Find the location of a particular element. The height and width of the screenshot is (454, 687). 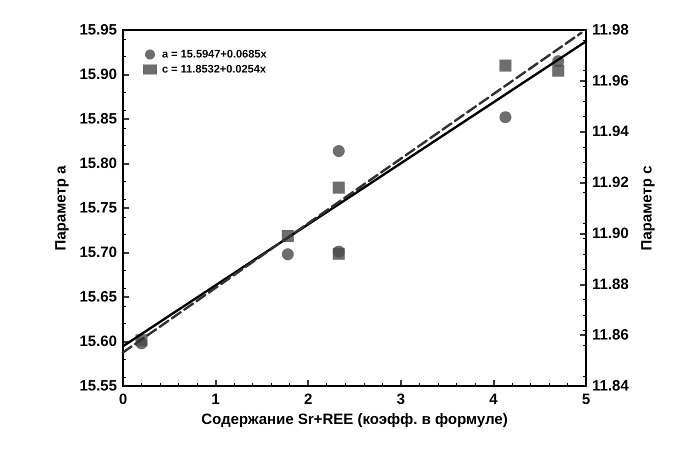

x-tick-label: 2 is located at coordinates (308, 399).